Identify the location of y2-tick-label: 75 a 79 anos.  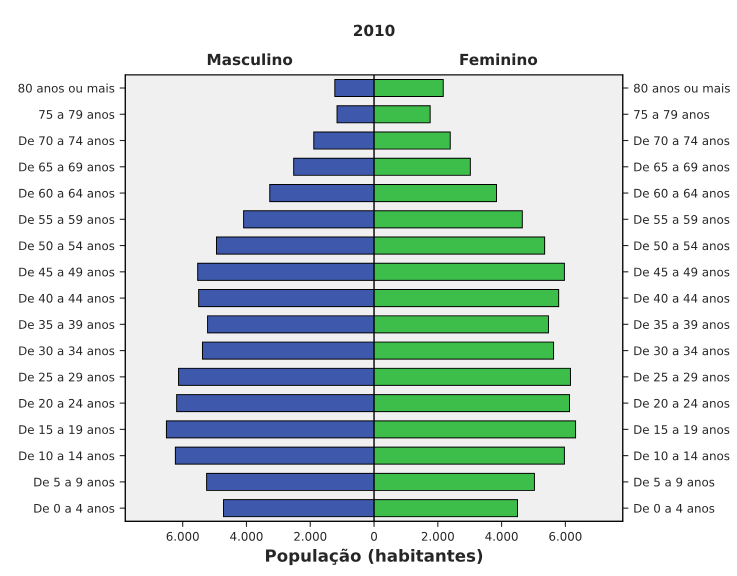
(672, 114).